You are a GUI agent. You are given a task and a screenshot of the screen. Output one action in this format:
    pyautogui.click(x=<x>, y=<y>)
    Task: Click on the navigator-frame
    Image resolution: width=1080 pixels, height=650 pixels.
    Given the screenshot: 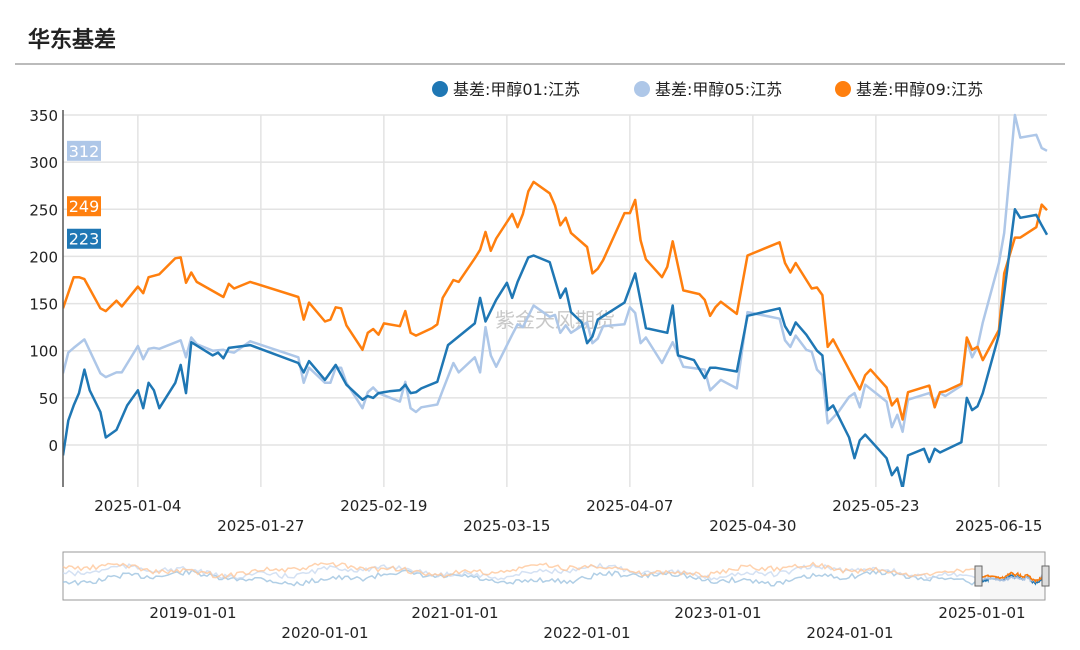 What is the action you would take?
    pyautogui.click(x=554, y=576)
    